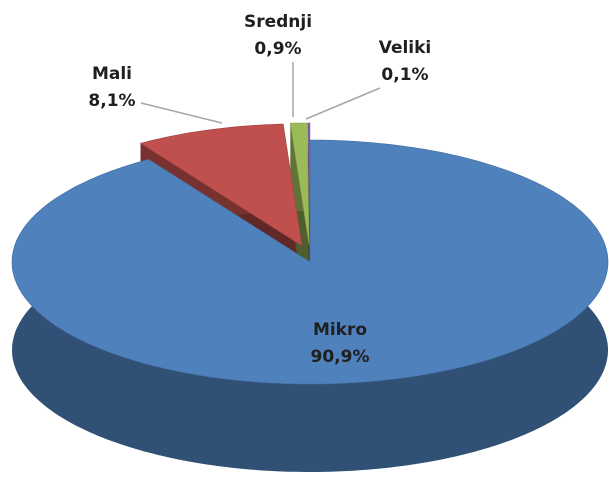  I want to click on value-label: 0,9%, so click(277, 49).